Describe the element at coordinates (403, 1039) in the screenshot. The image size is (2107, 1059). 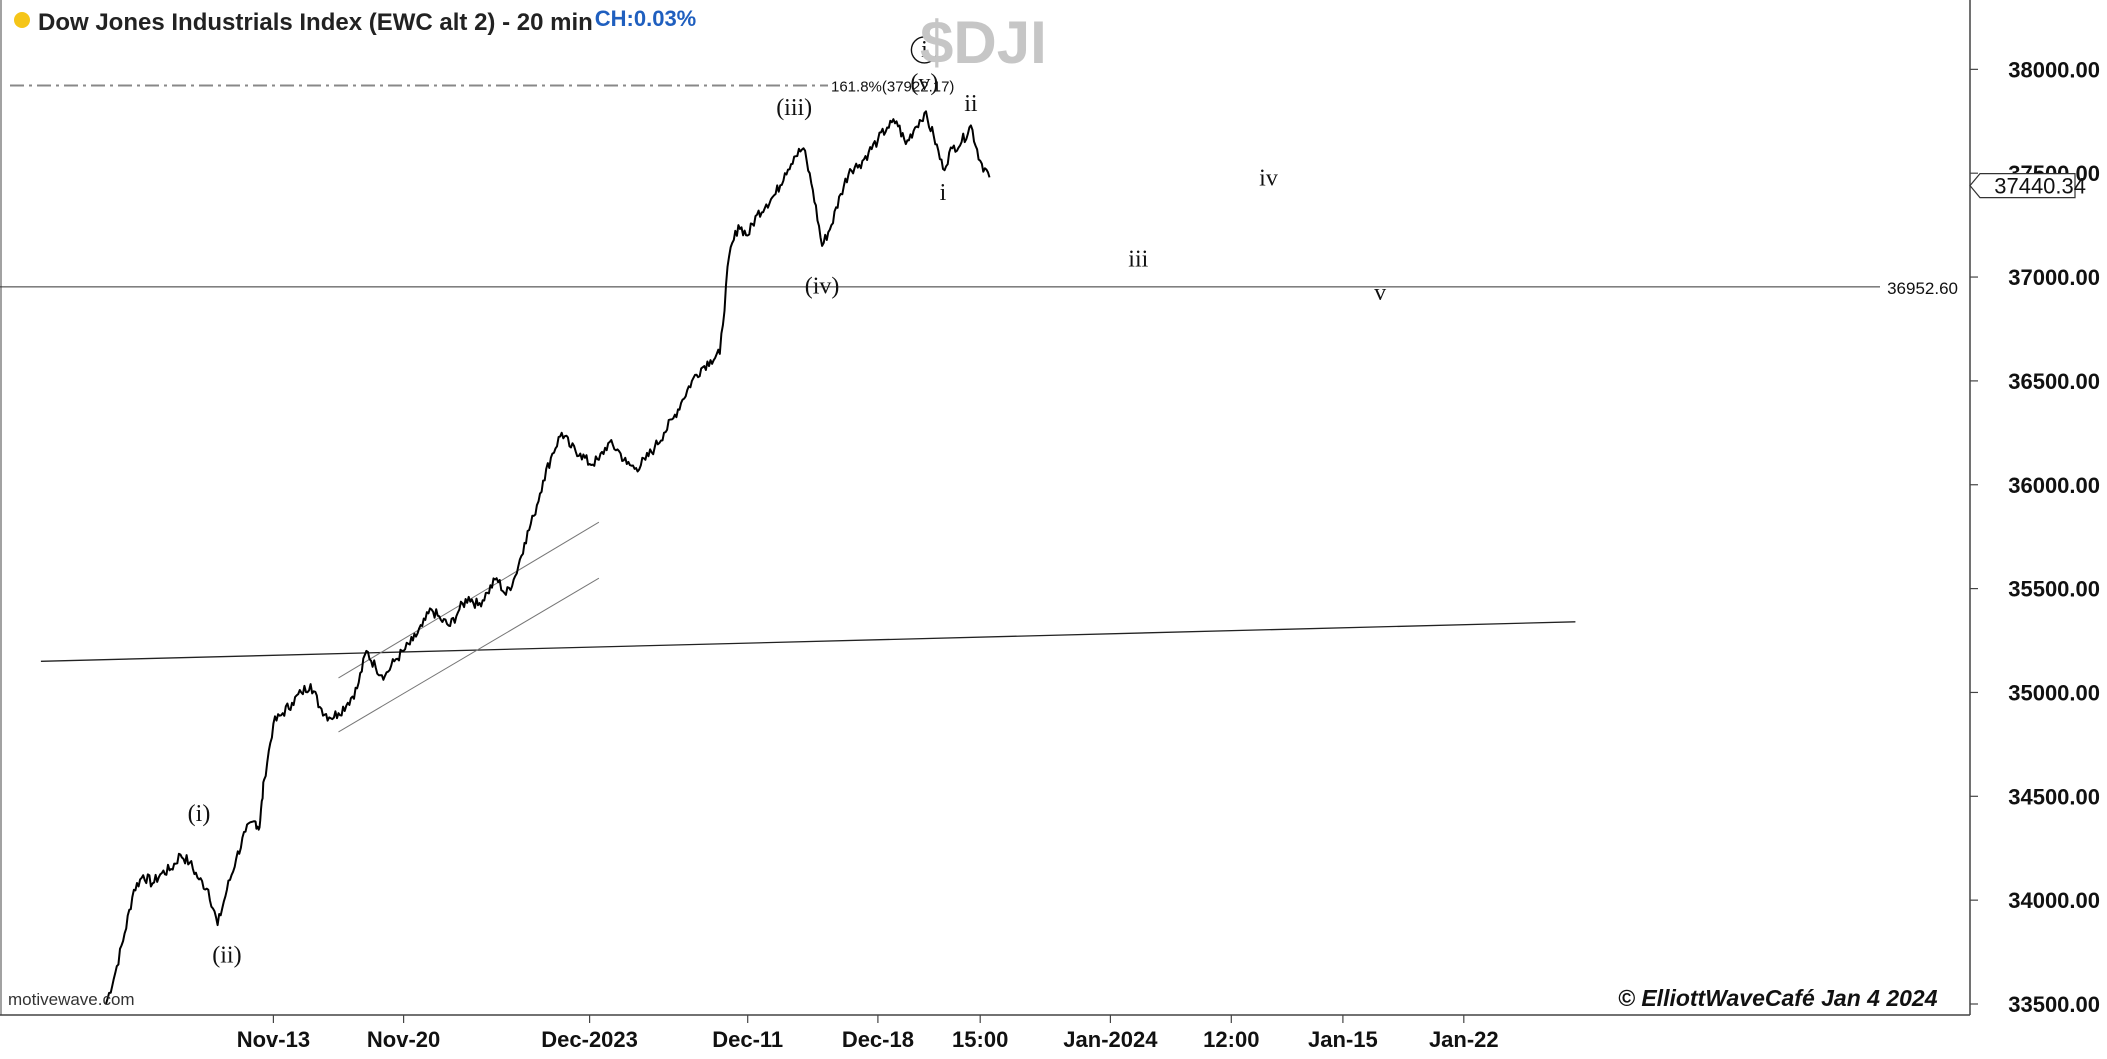
I see `x-tick-label: Nov-20` at that location.